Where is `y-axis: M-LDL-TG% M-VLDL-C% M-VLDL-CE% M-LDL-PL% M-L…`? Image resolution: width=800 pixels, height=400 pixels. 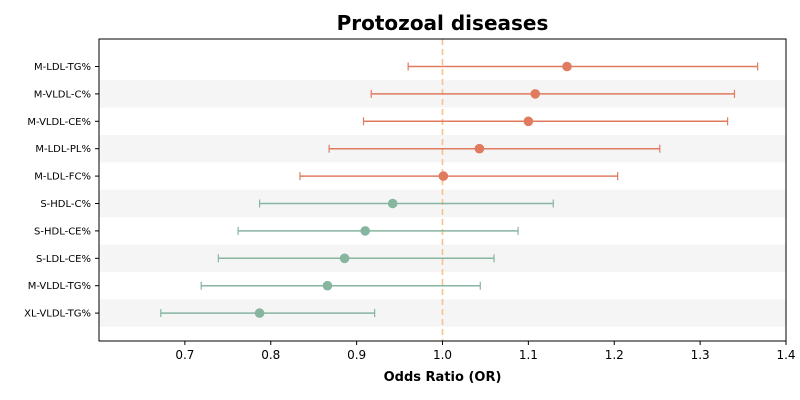
y-axis: M-LDL-TG% M-VLDL-C% M-VLDL-CE% M-LDL-PL% M-L… is located at coordinates (61, 191).